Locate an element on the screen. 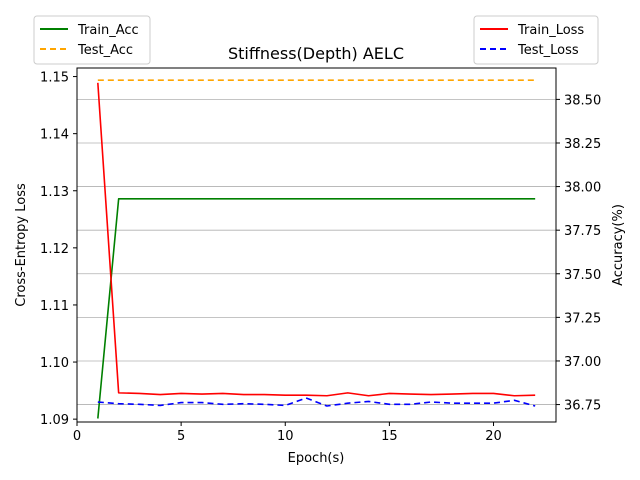 This screenshot has width=640, height=480. y-left-tick-label: 1.11 is located at coordinates (54, 306).